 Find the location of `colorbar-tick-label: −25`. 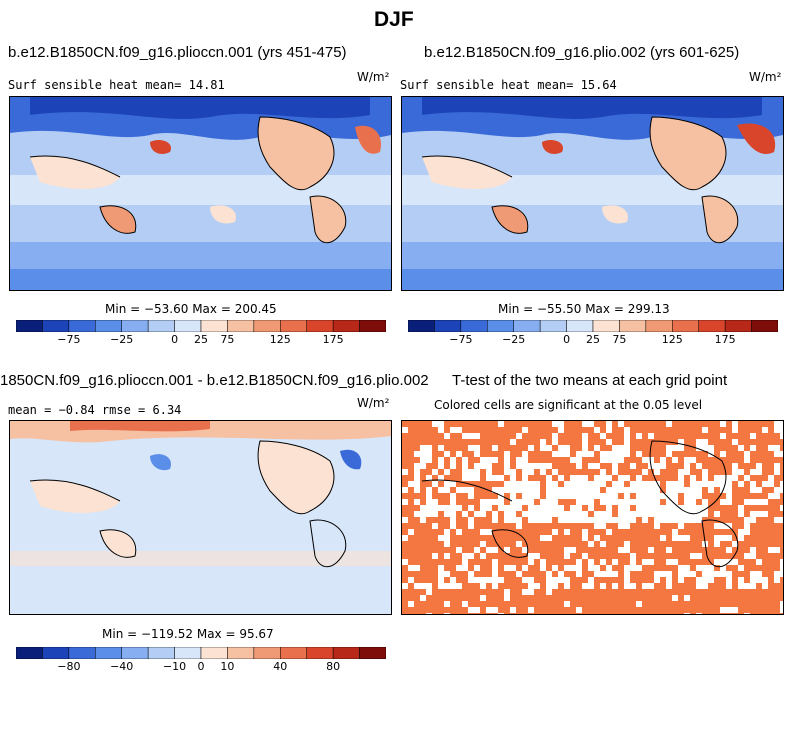

colorbar-tick-label: −25 is located at coordinates (122, 339).